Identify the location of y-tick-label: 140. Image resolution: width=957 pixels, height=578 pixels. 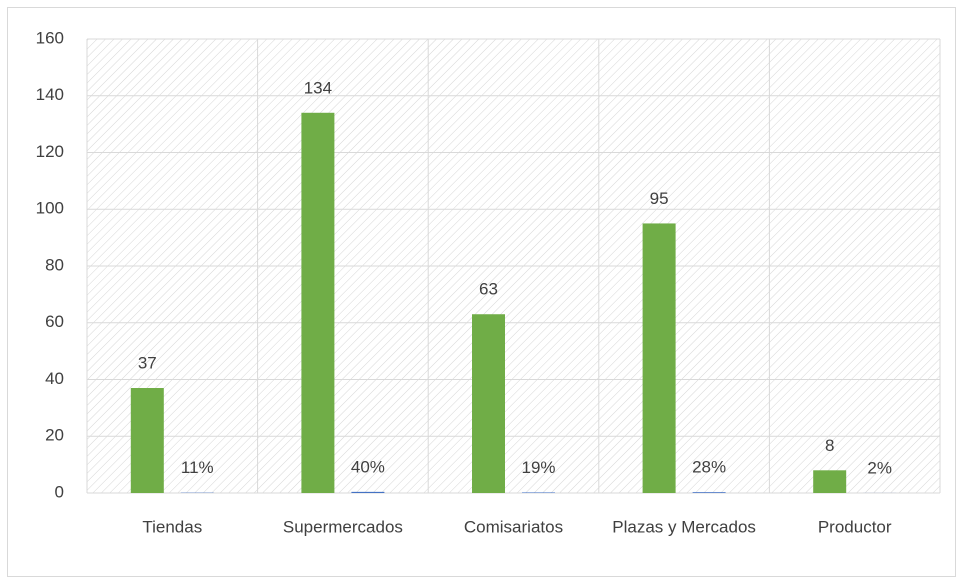
(50, 94).